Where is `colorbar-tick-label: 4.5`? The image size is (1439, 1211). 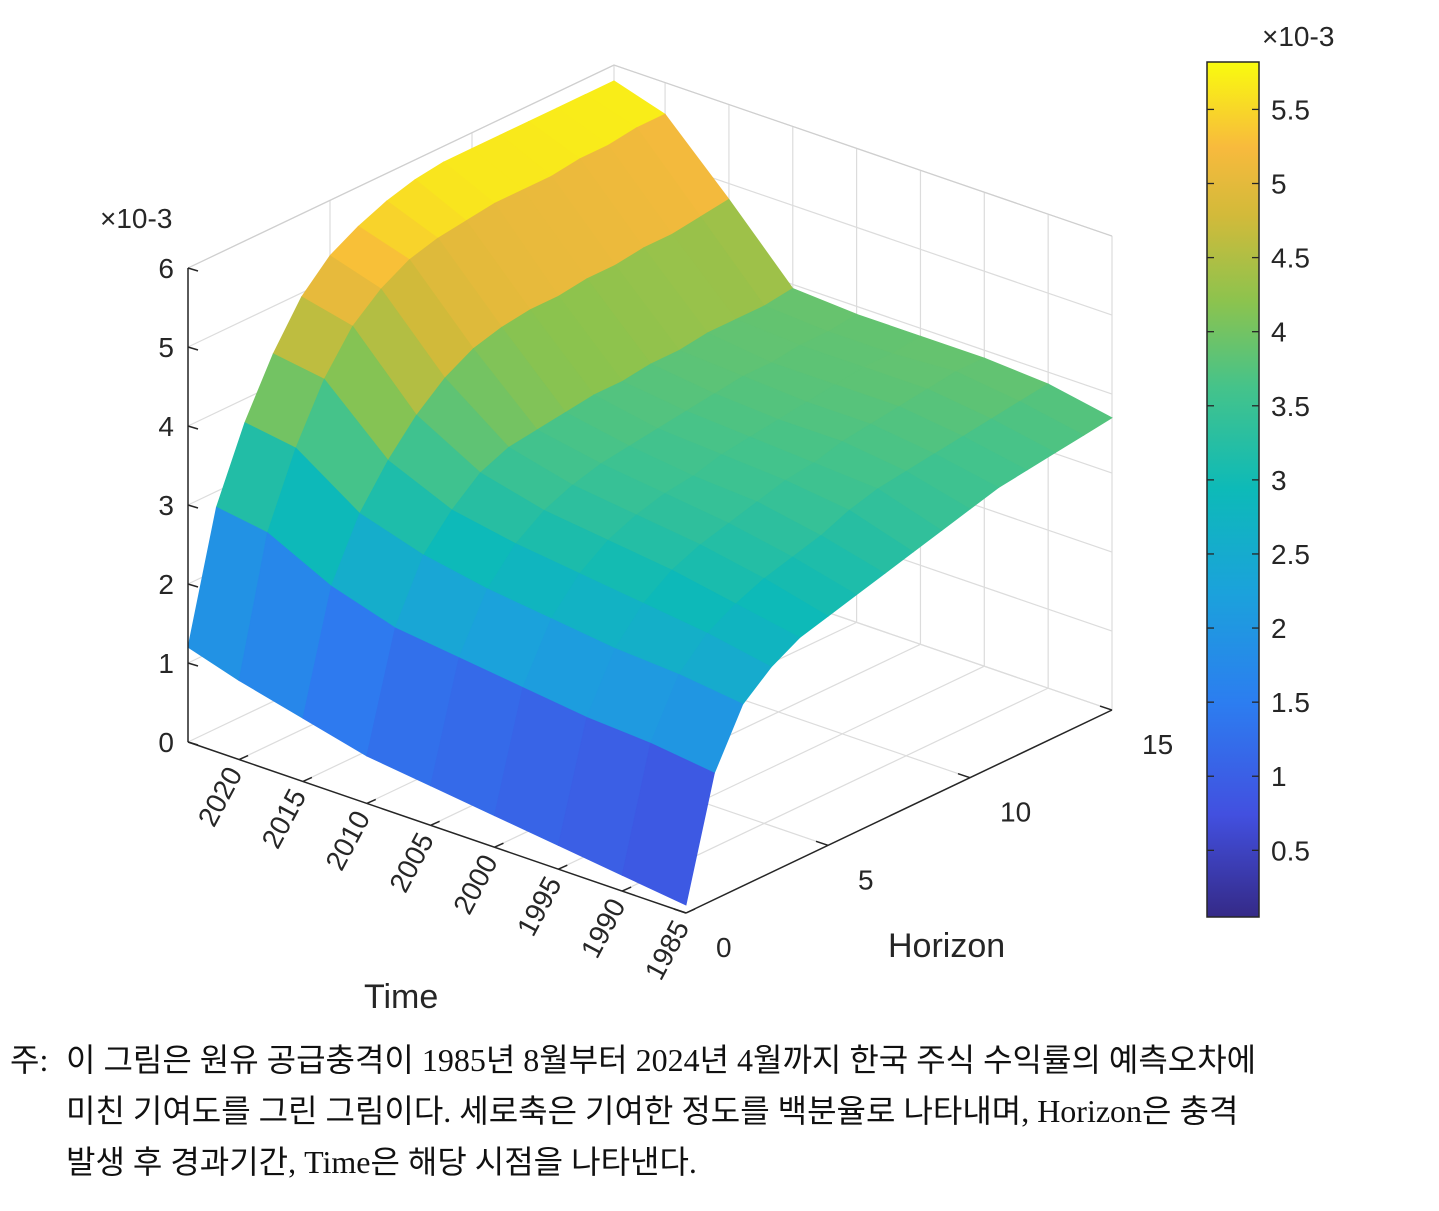 colorbar-tick-label: 4.5 is located at coordinates (1290, 258).